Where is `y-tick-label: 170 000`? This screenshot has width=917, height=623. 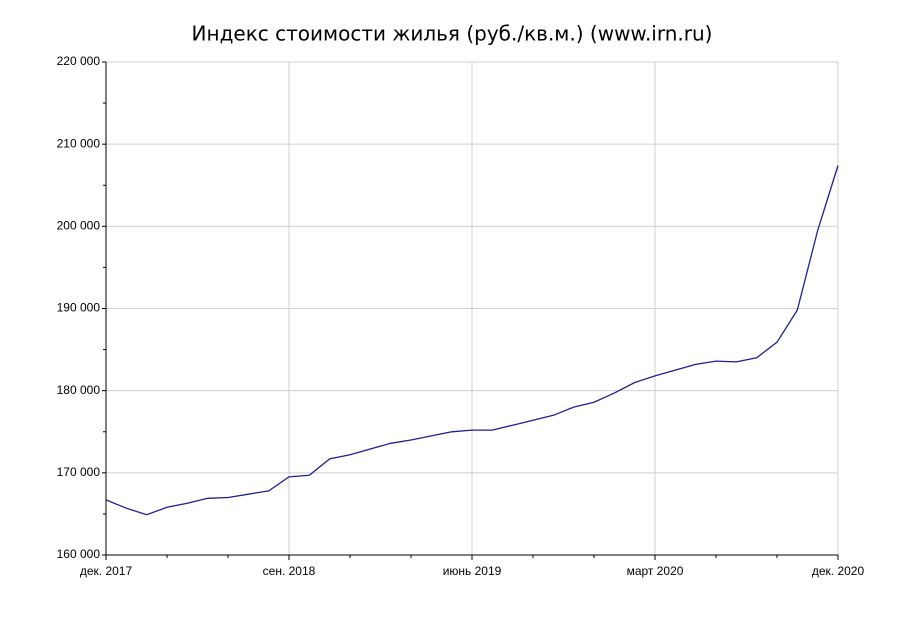 y-tick-label: 170 000 is located at coordinates (79, 472).